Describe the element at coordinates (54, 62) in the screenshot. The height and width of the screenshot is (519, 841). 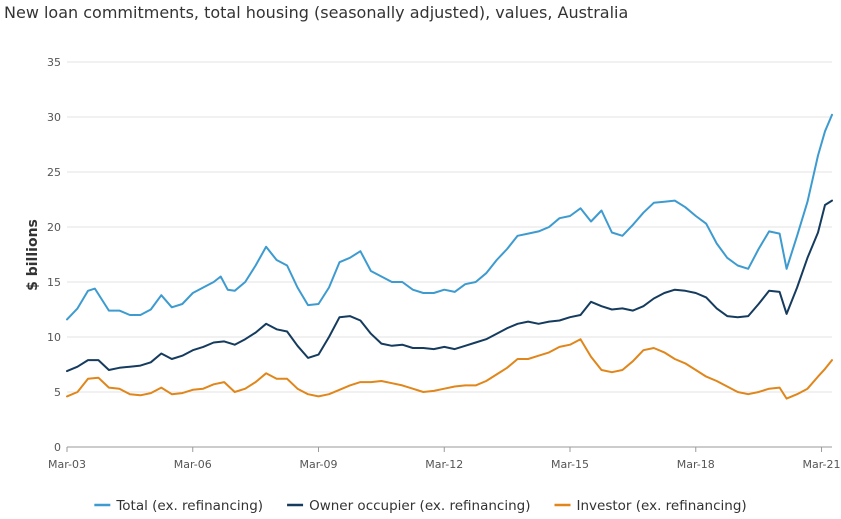
I see `y-tick-label: 35` at that location.